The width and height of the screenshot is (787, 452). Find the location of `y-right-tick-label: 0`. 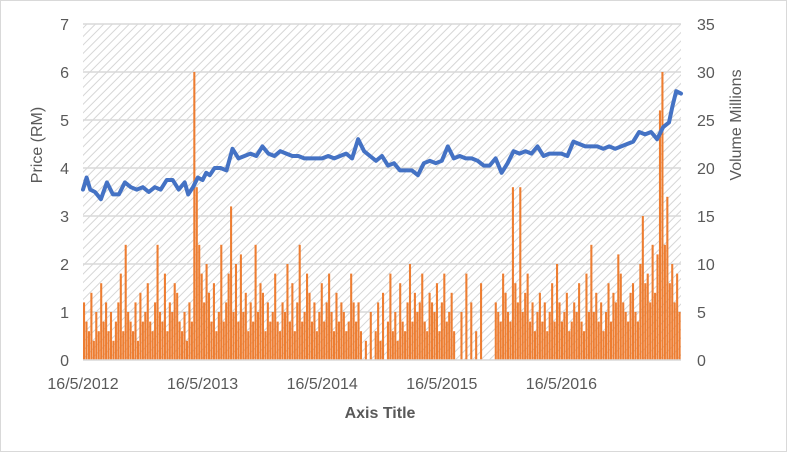

y-right-tick-label: 0 is located at coordinates (701, 361).